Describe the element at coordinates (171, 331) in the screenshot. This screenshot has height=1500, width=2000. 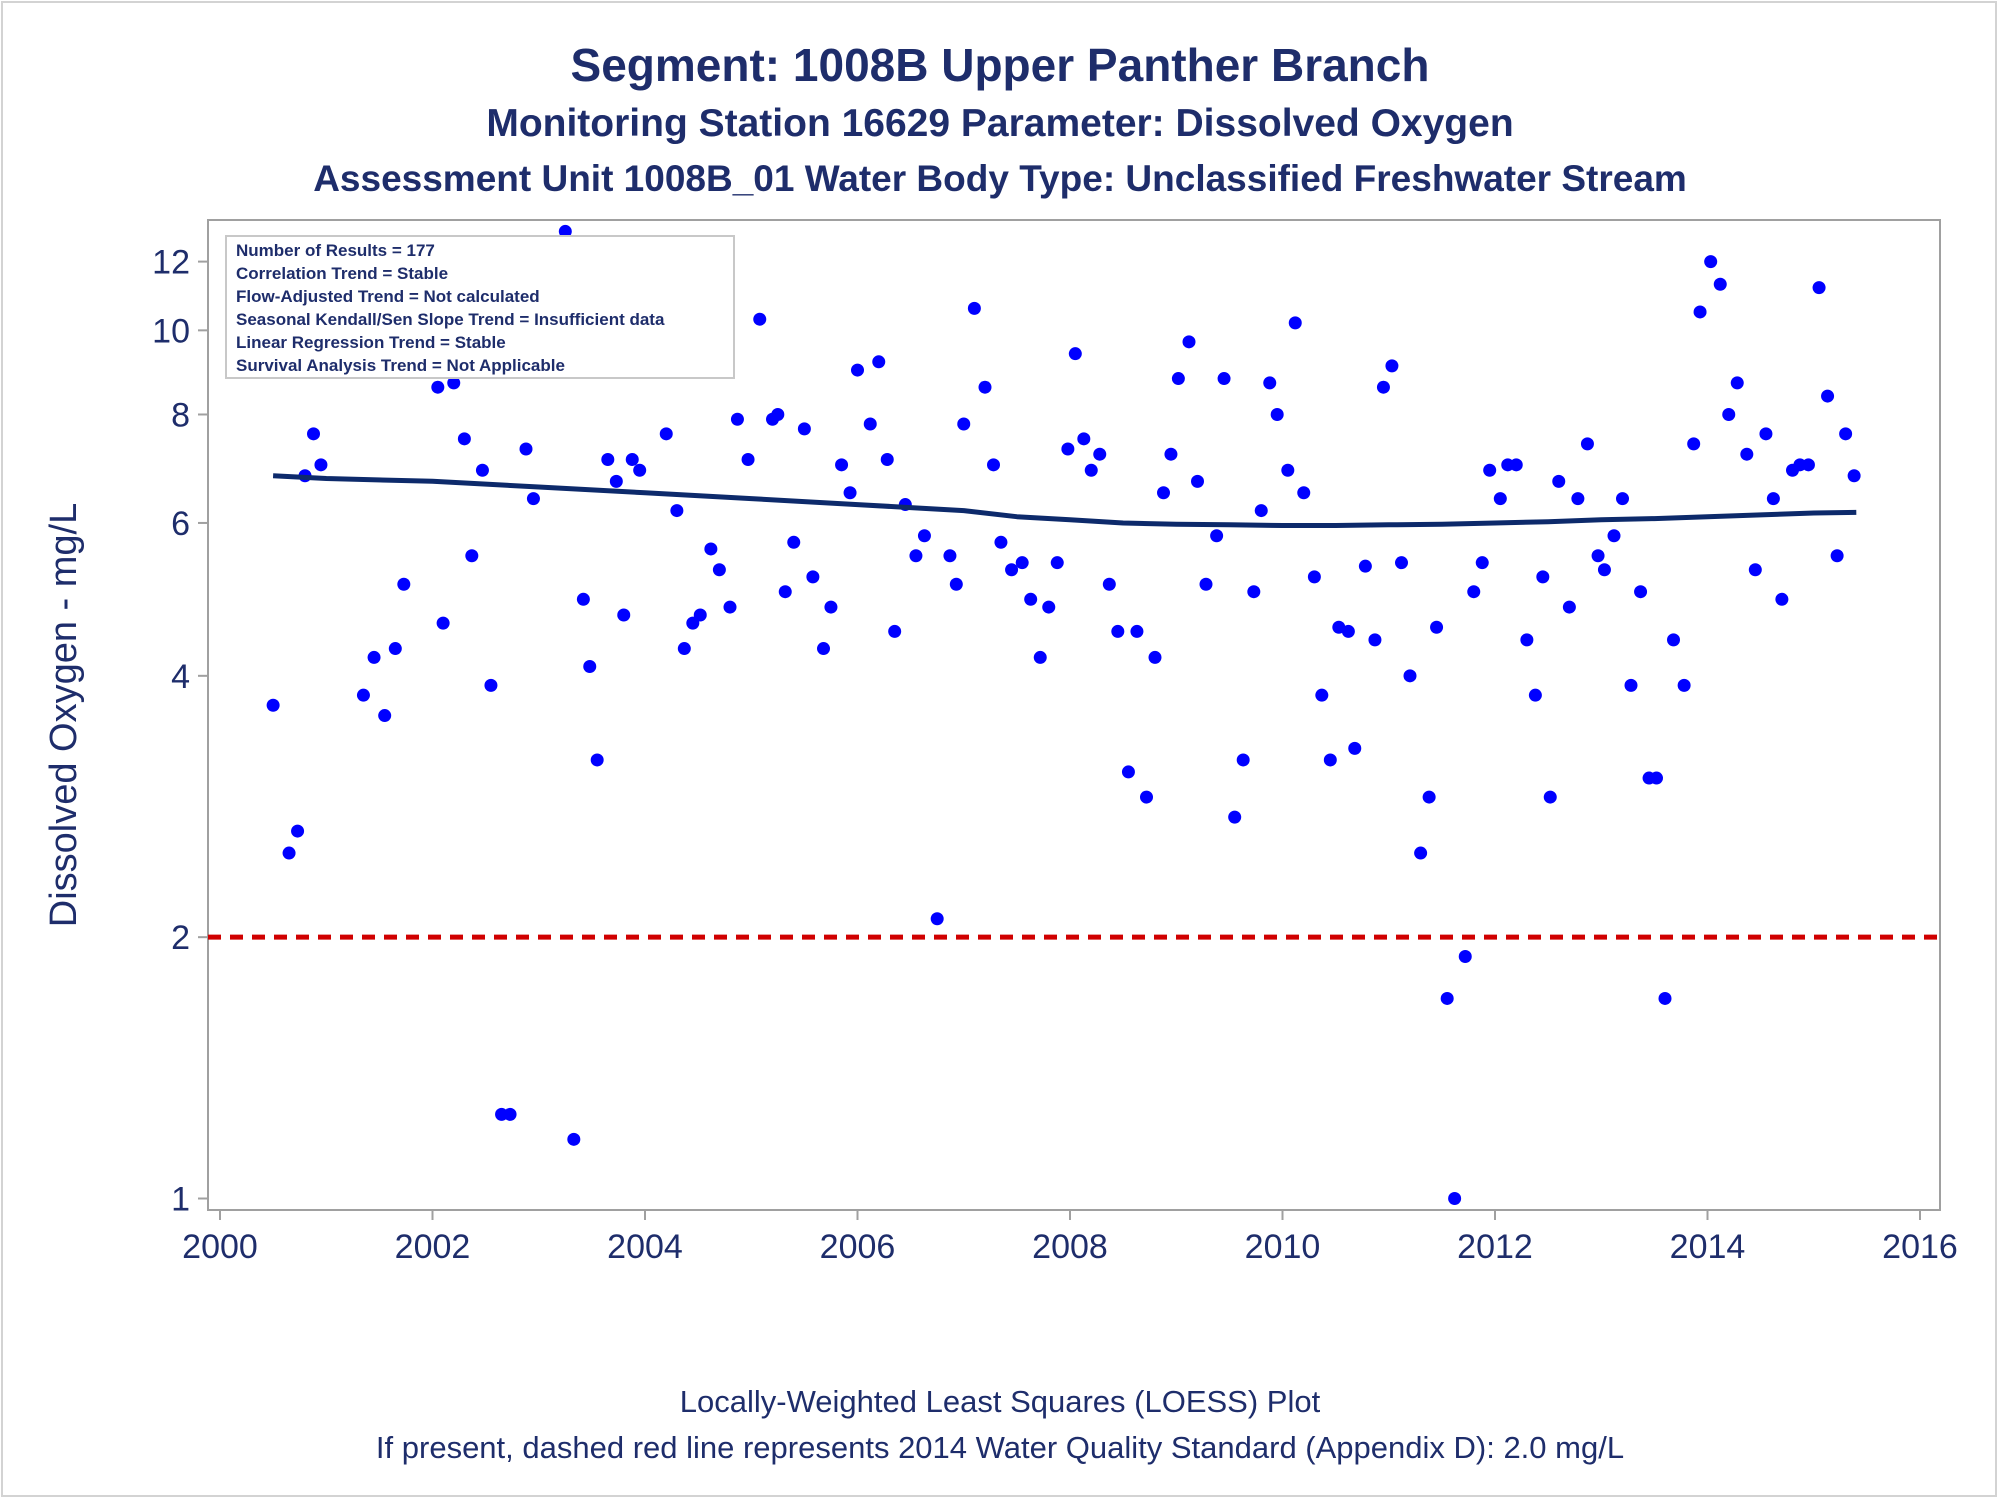
I see `y-tick-label: 10` at that location.